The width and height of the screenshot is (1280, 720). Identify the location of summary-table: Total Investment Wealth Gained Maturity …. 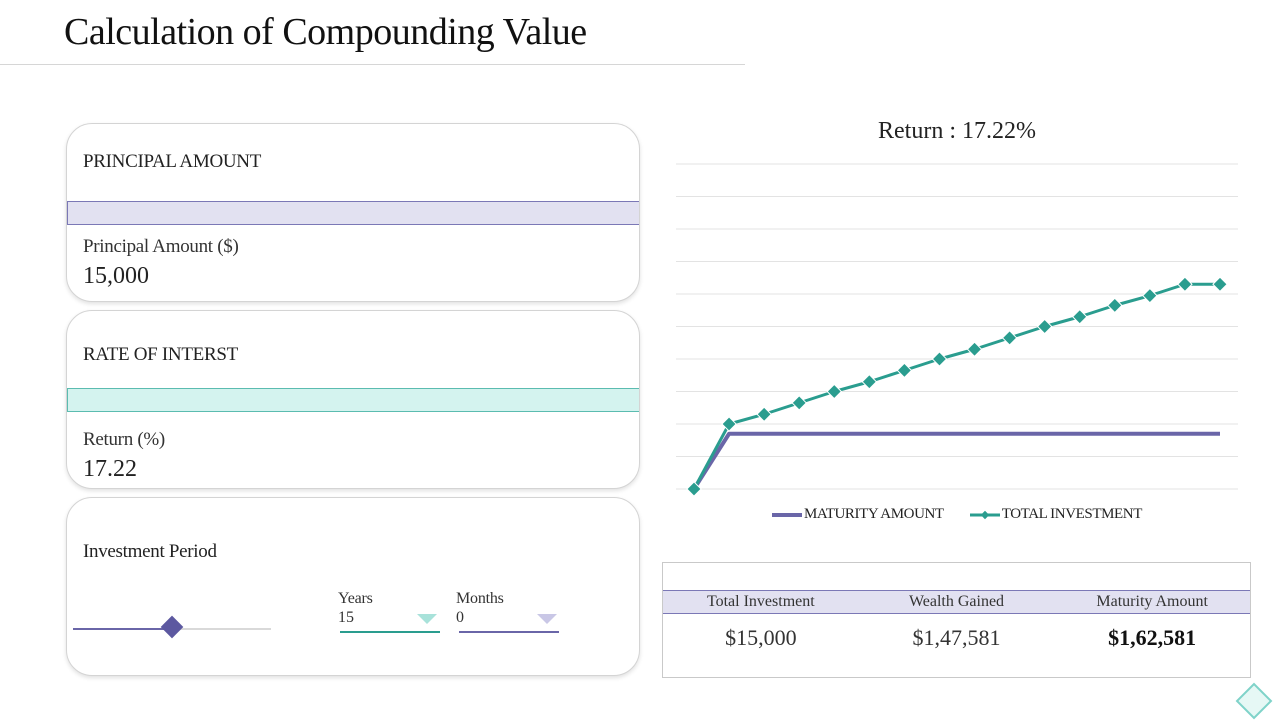
(956, 620).